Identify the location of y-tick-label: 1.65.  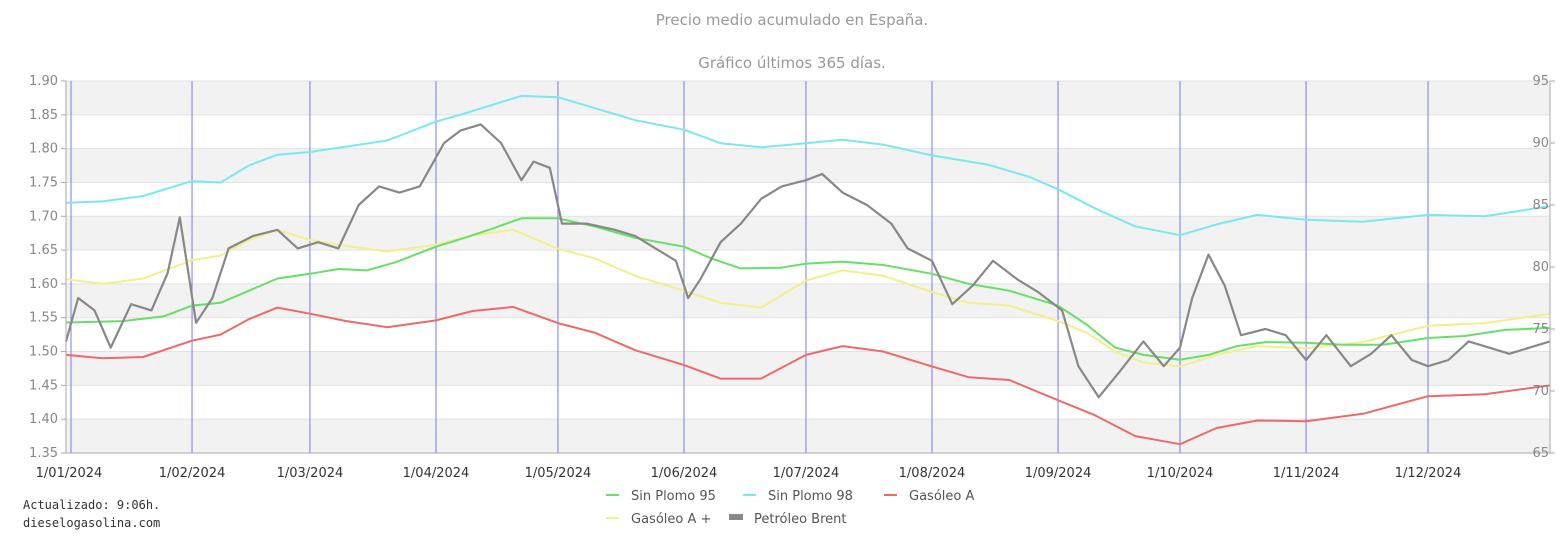
(43, 250).